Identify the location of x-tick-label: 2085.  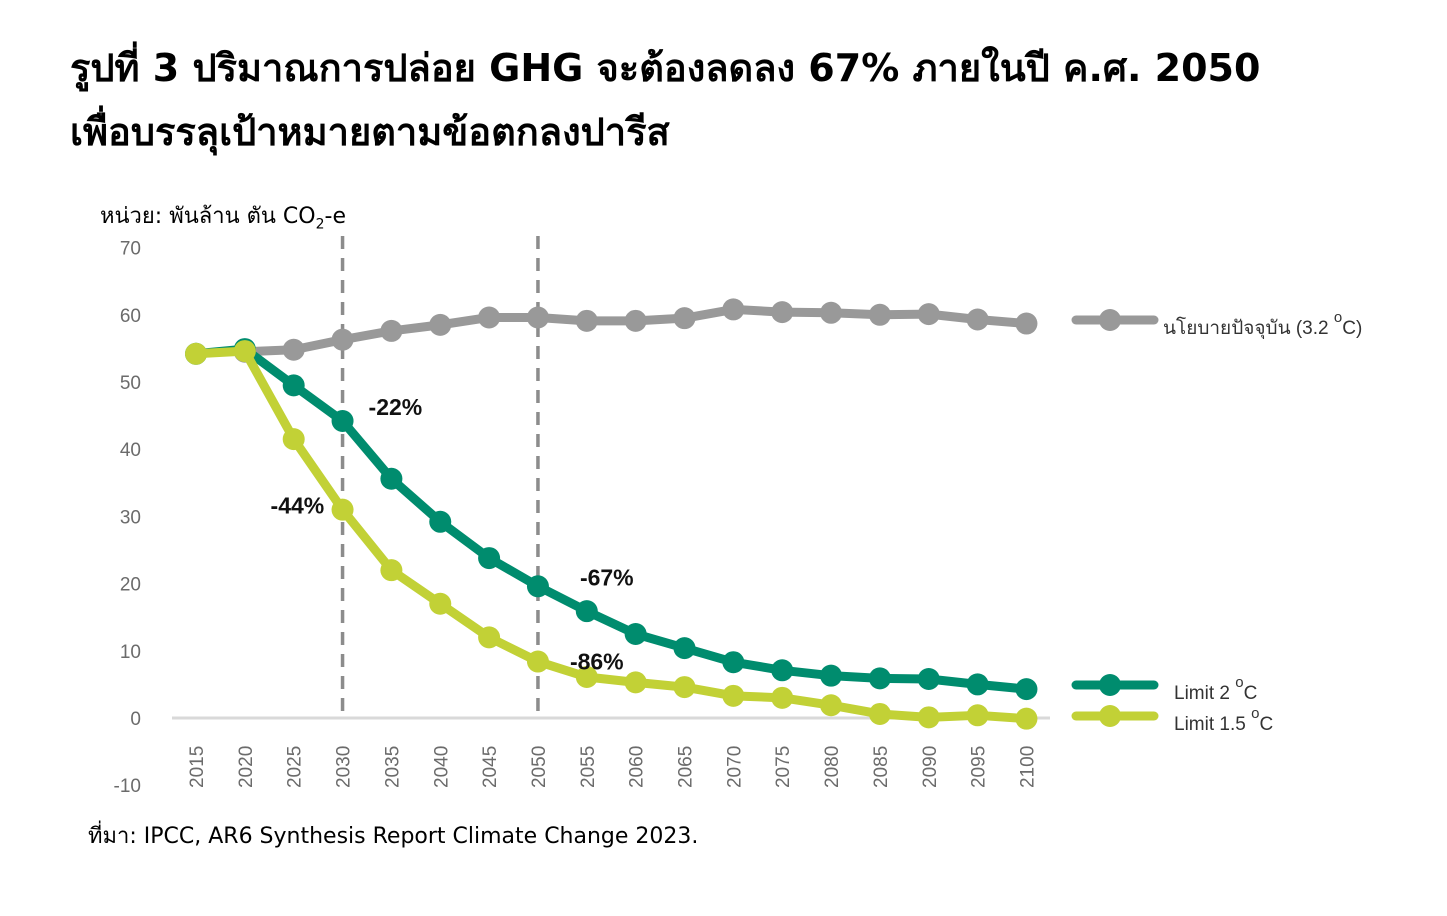
(881, 767).